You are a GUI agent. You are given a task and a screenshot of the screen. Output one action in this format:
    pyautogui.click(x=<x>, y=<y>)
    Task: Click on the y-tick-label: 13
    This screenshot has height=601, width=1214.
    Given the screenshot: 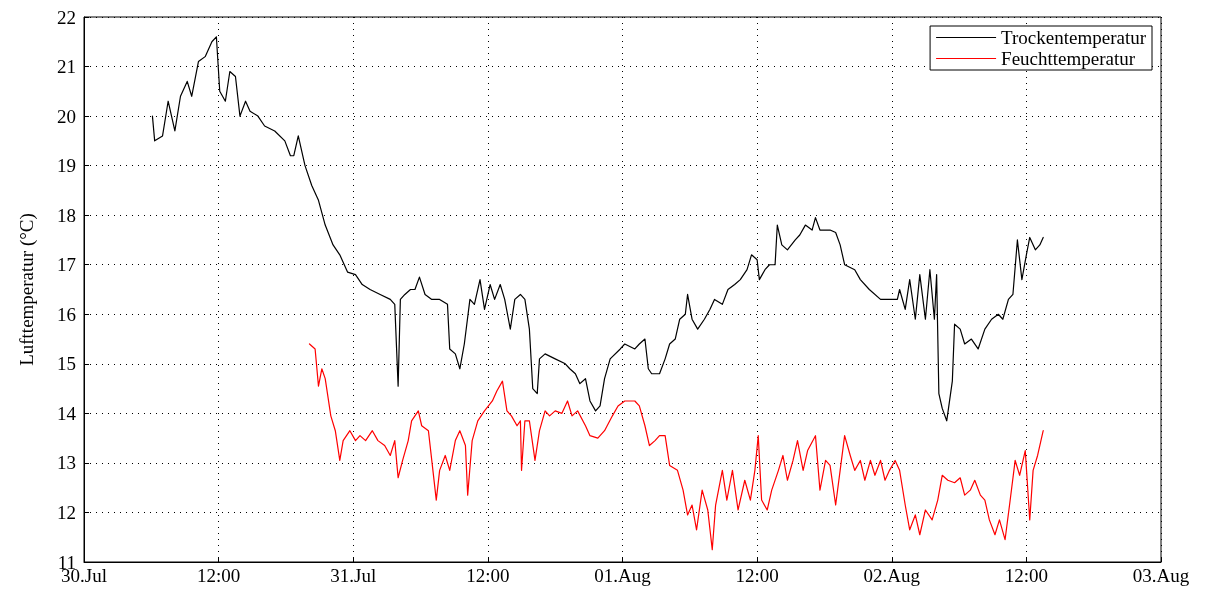 What is the action you would take?
    pyautogui.click(x=66, y=463)
    